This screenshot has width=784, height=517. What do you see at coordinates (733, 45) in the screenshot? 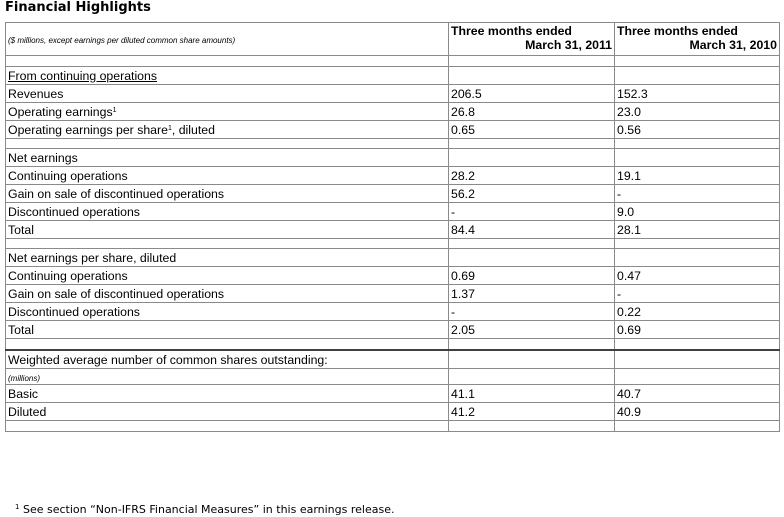
I see `column-header-2010-line2: March 31, 2010` at bounding box center [733, 45].